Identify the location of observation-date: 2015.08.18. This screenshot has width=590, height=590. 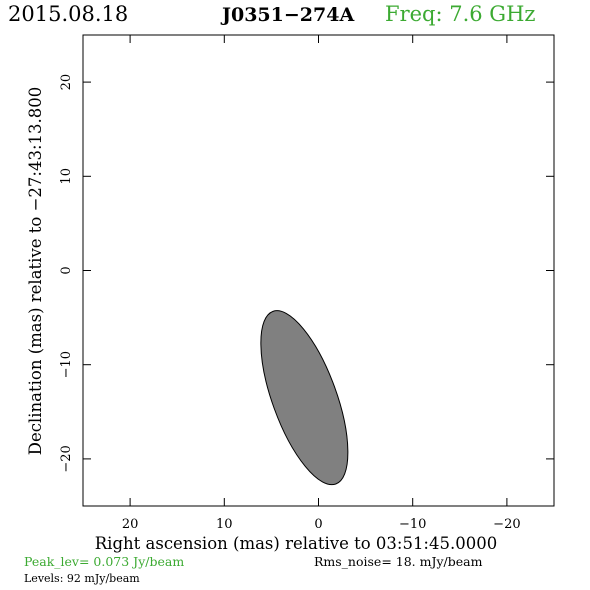
(68, 14).